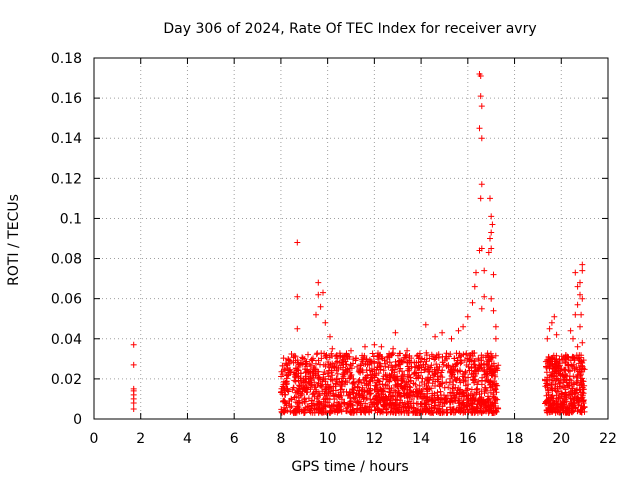 This screenshot has width=640, height=480. Describe the element at coordinates (234, 439) in the screenshot. I see `x-tick-label: 6` at that location.